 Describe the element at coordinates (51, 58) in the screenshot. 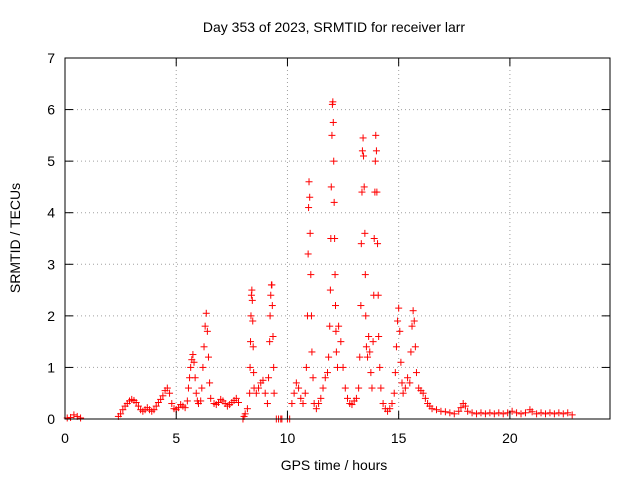

I see `y-tick-label: 7` at that location.